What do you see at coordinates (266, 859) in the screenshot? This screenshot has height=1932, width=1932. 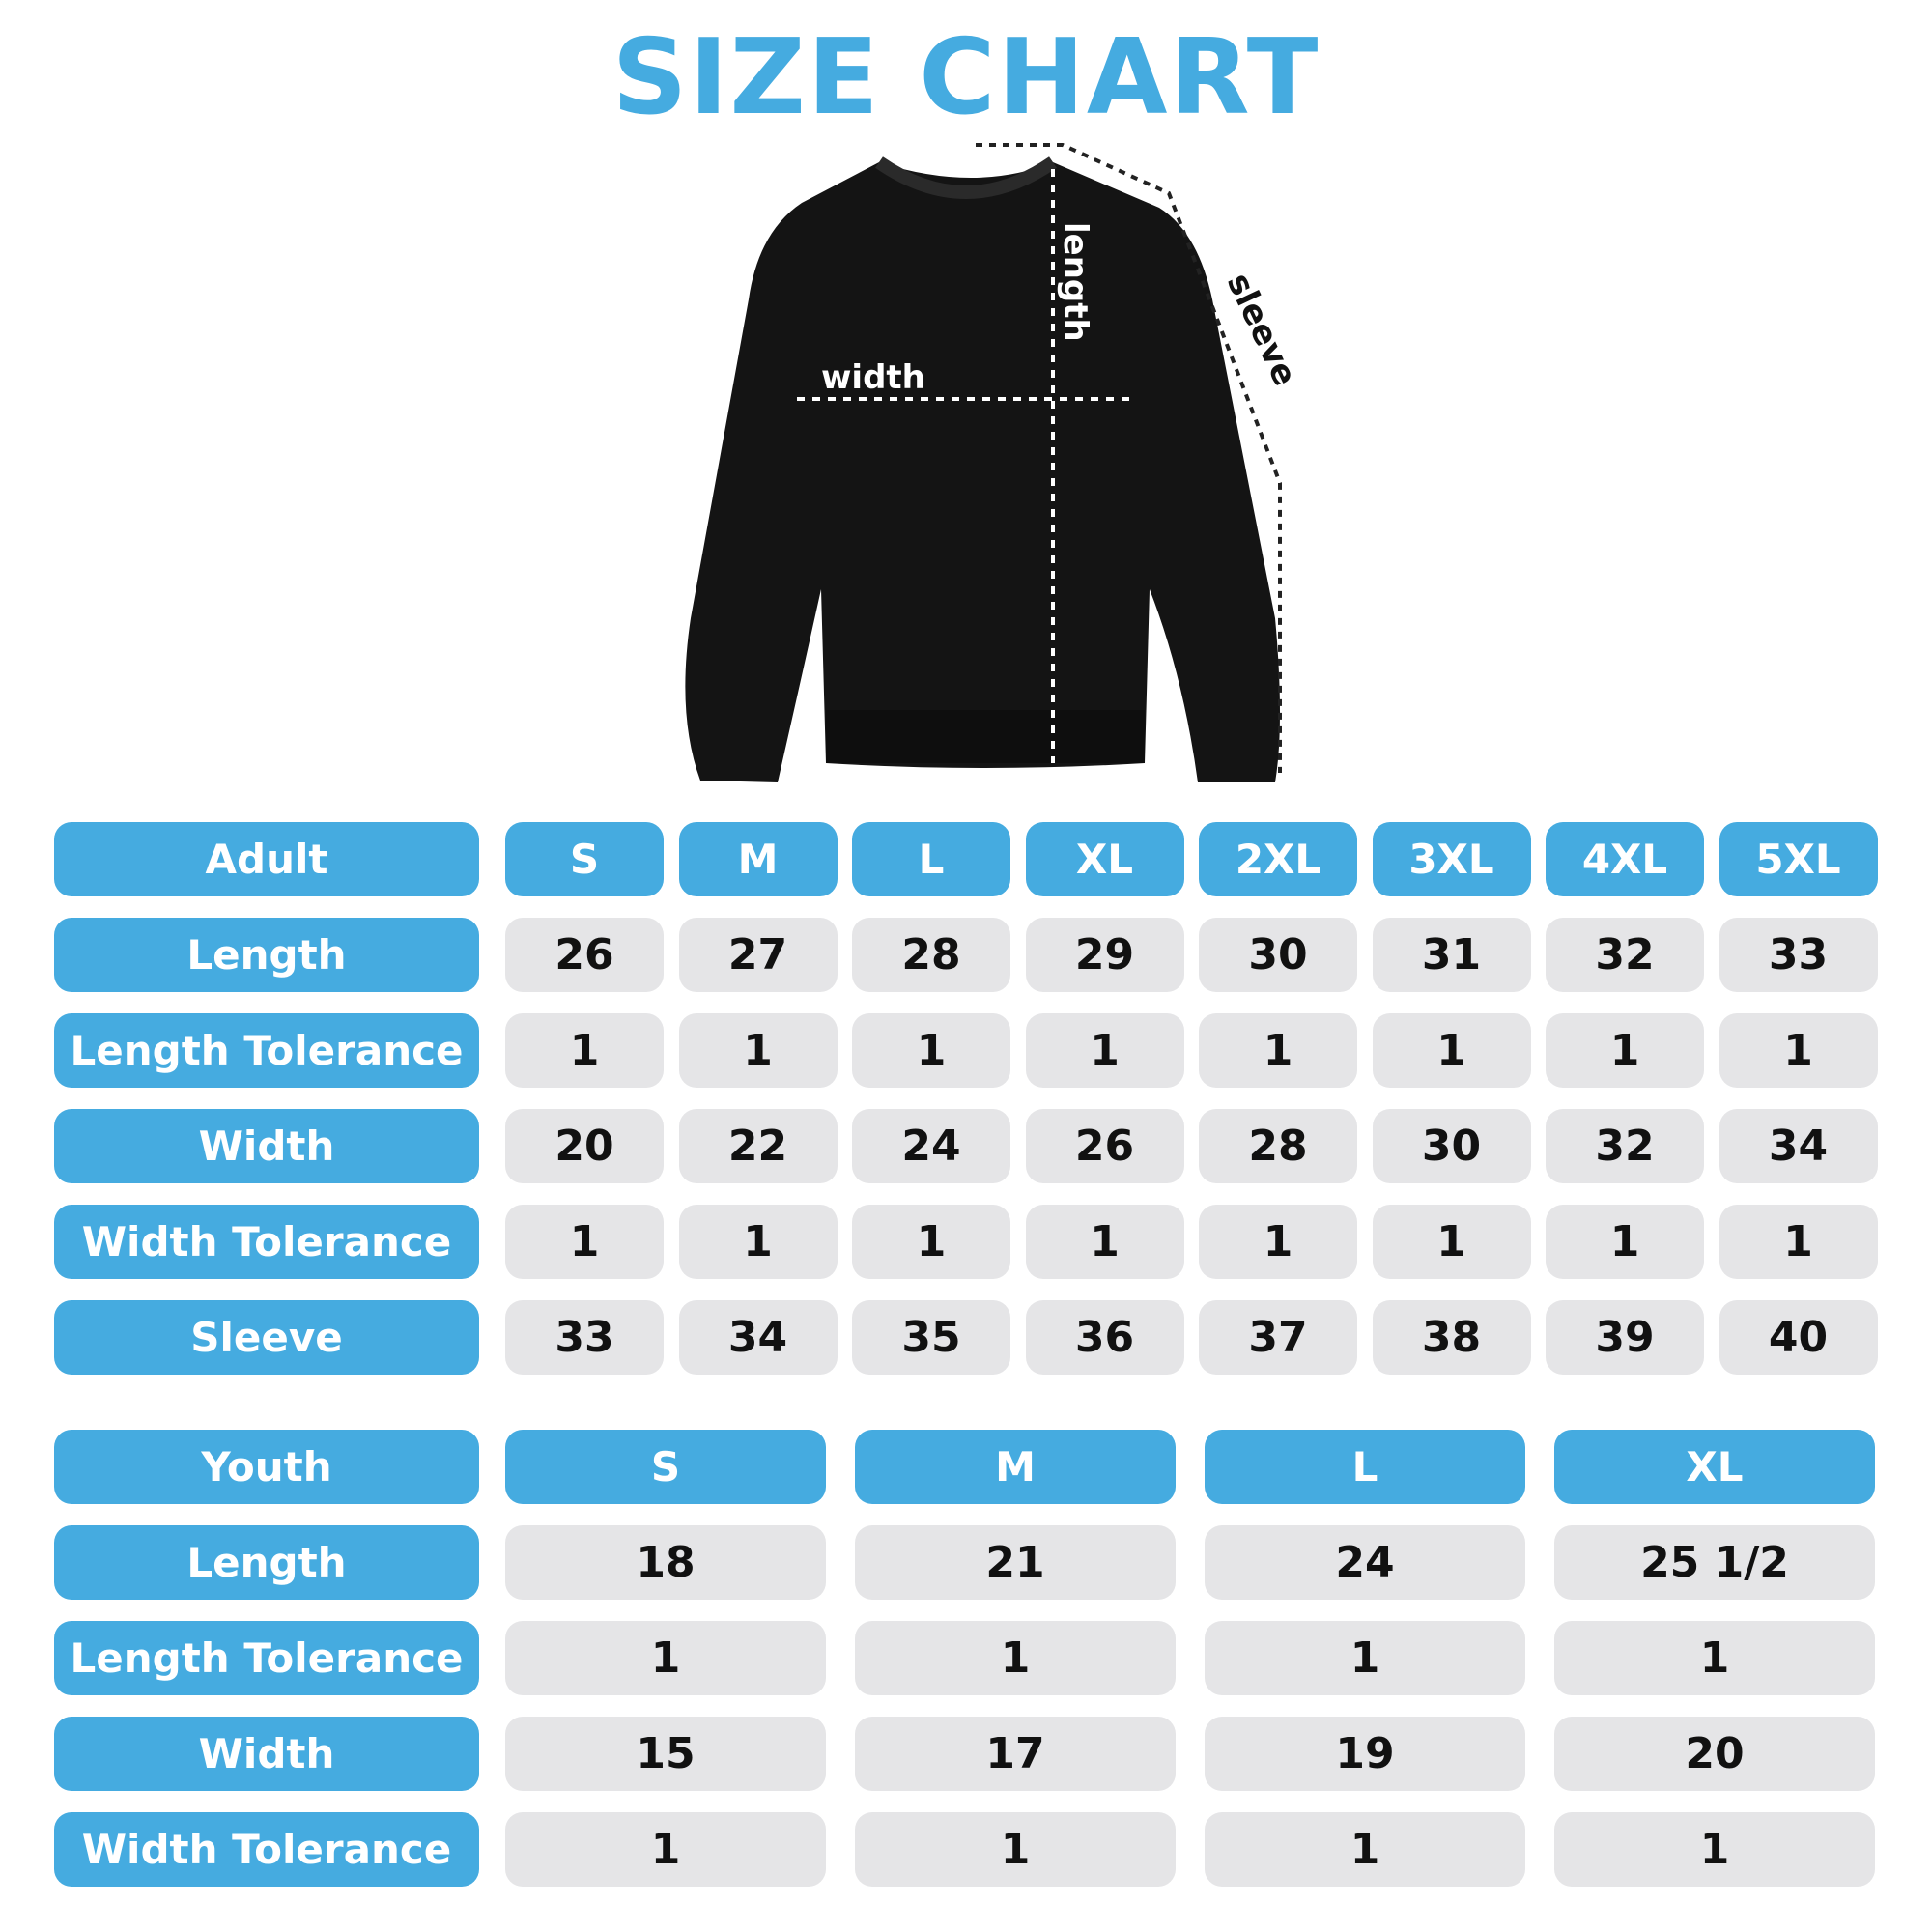 I see `adult-header-label: Adult` at bounding box center [266, 859].